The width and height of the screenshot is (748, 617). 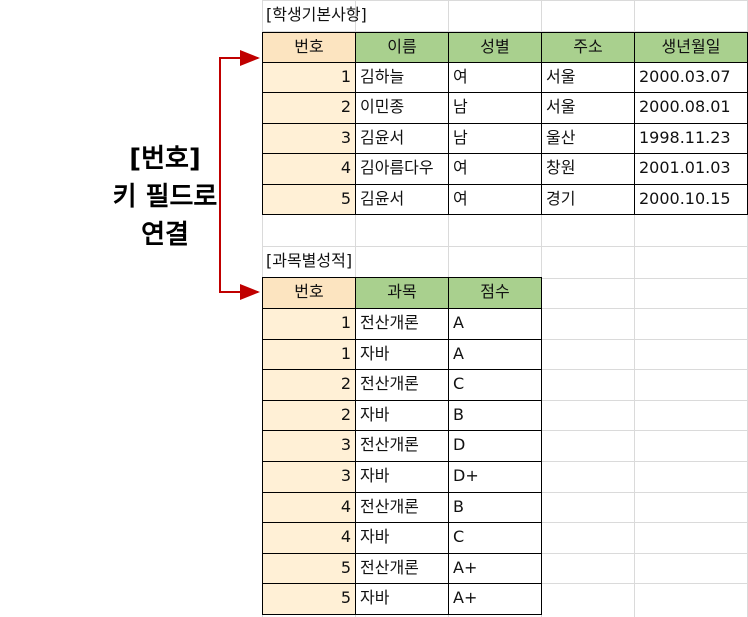 What do you see at coordinates (402, 293) in the screenshot?
I see `header-cell: 과목` at bounding box center [402, 293].